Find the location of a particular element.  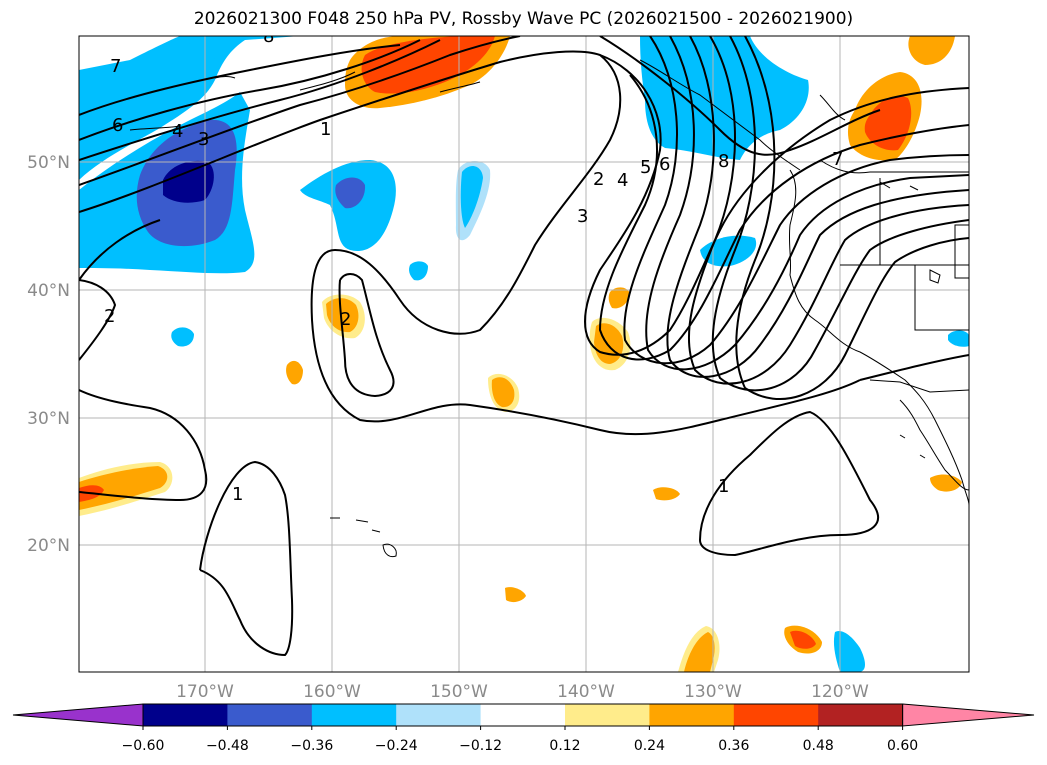

lat-axis-labels: 50°N 40°N 30°N 20°N is located at coordinates (48, 354).